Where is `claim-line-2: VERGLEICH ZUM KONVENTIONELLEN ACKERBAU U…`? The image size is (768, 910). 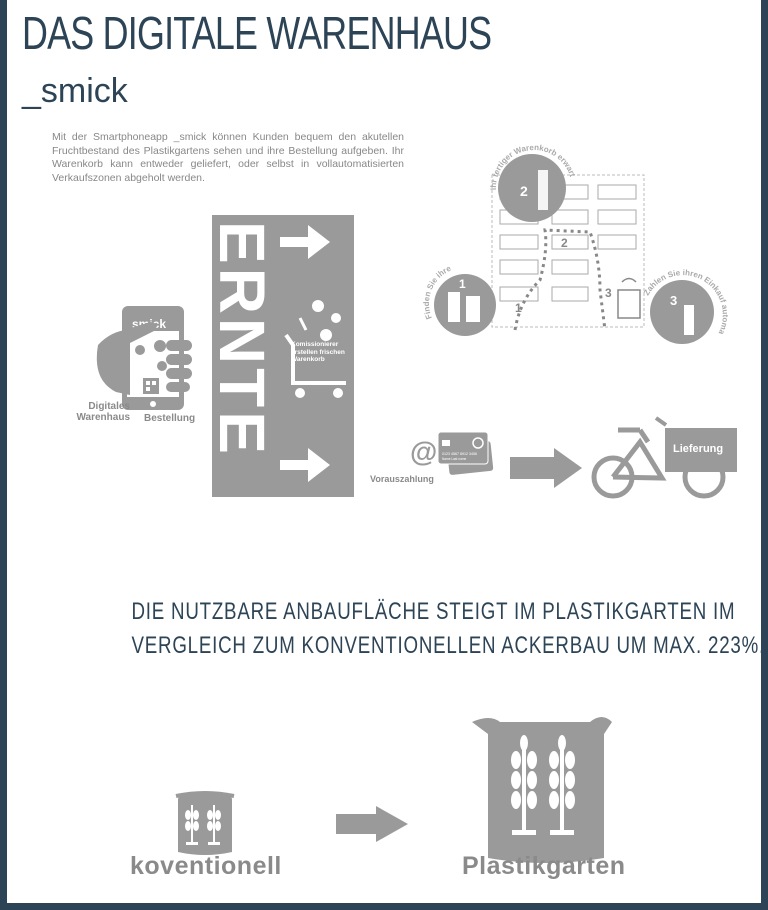
claim-line-2: VERGLEICH ZUM KONVENTIONELLEN ACKERBAU U… is located at coordinates (448, 645).